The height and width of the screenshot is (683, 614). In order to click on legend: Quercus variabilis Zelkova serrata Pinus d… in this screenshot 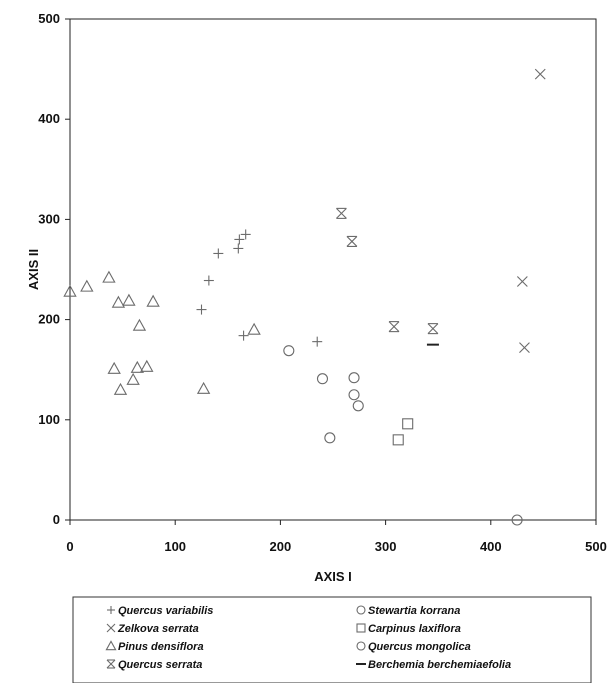, I will do `click(332, 639)`.